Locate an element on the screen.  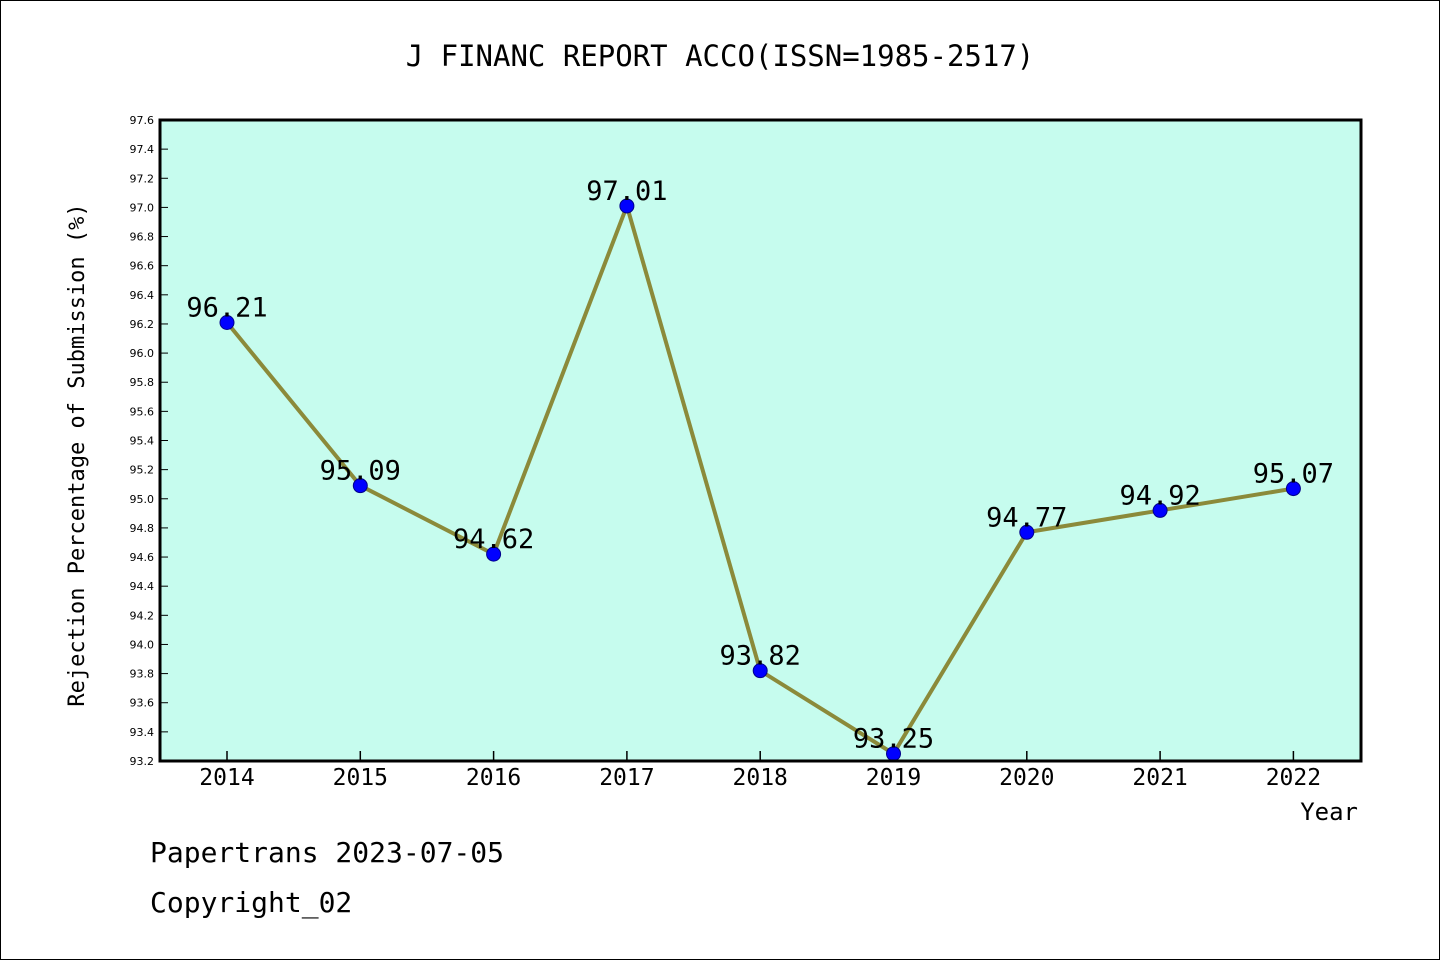
y-tick-label: 94.0 is located at coordinates (142, 644).